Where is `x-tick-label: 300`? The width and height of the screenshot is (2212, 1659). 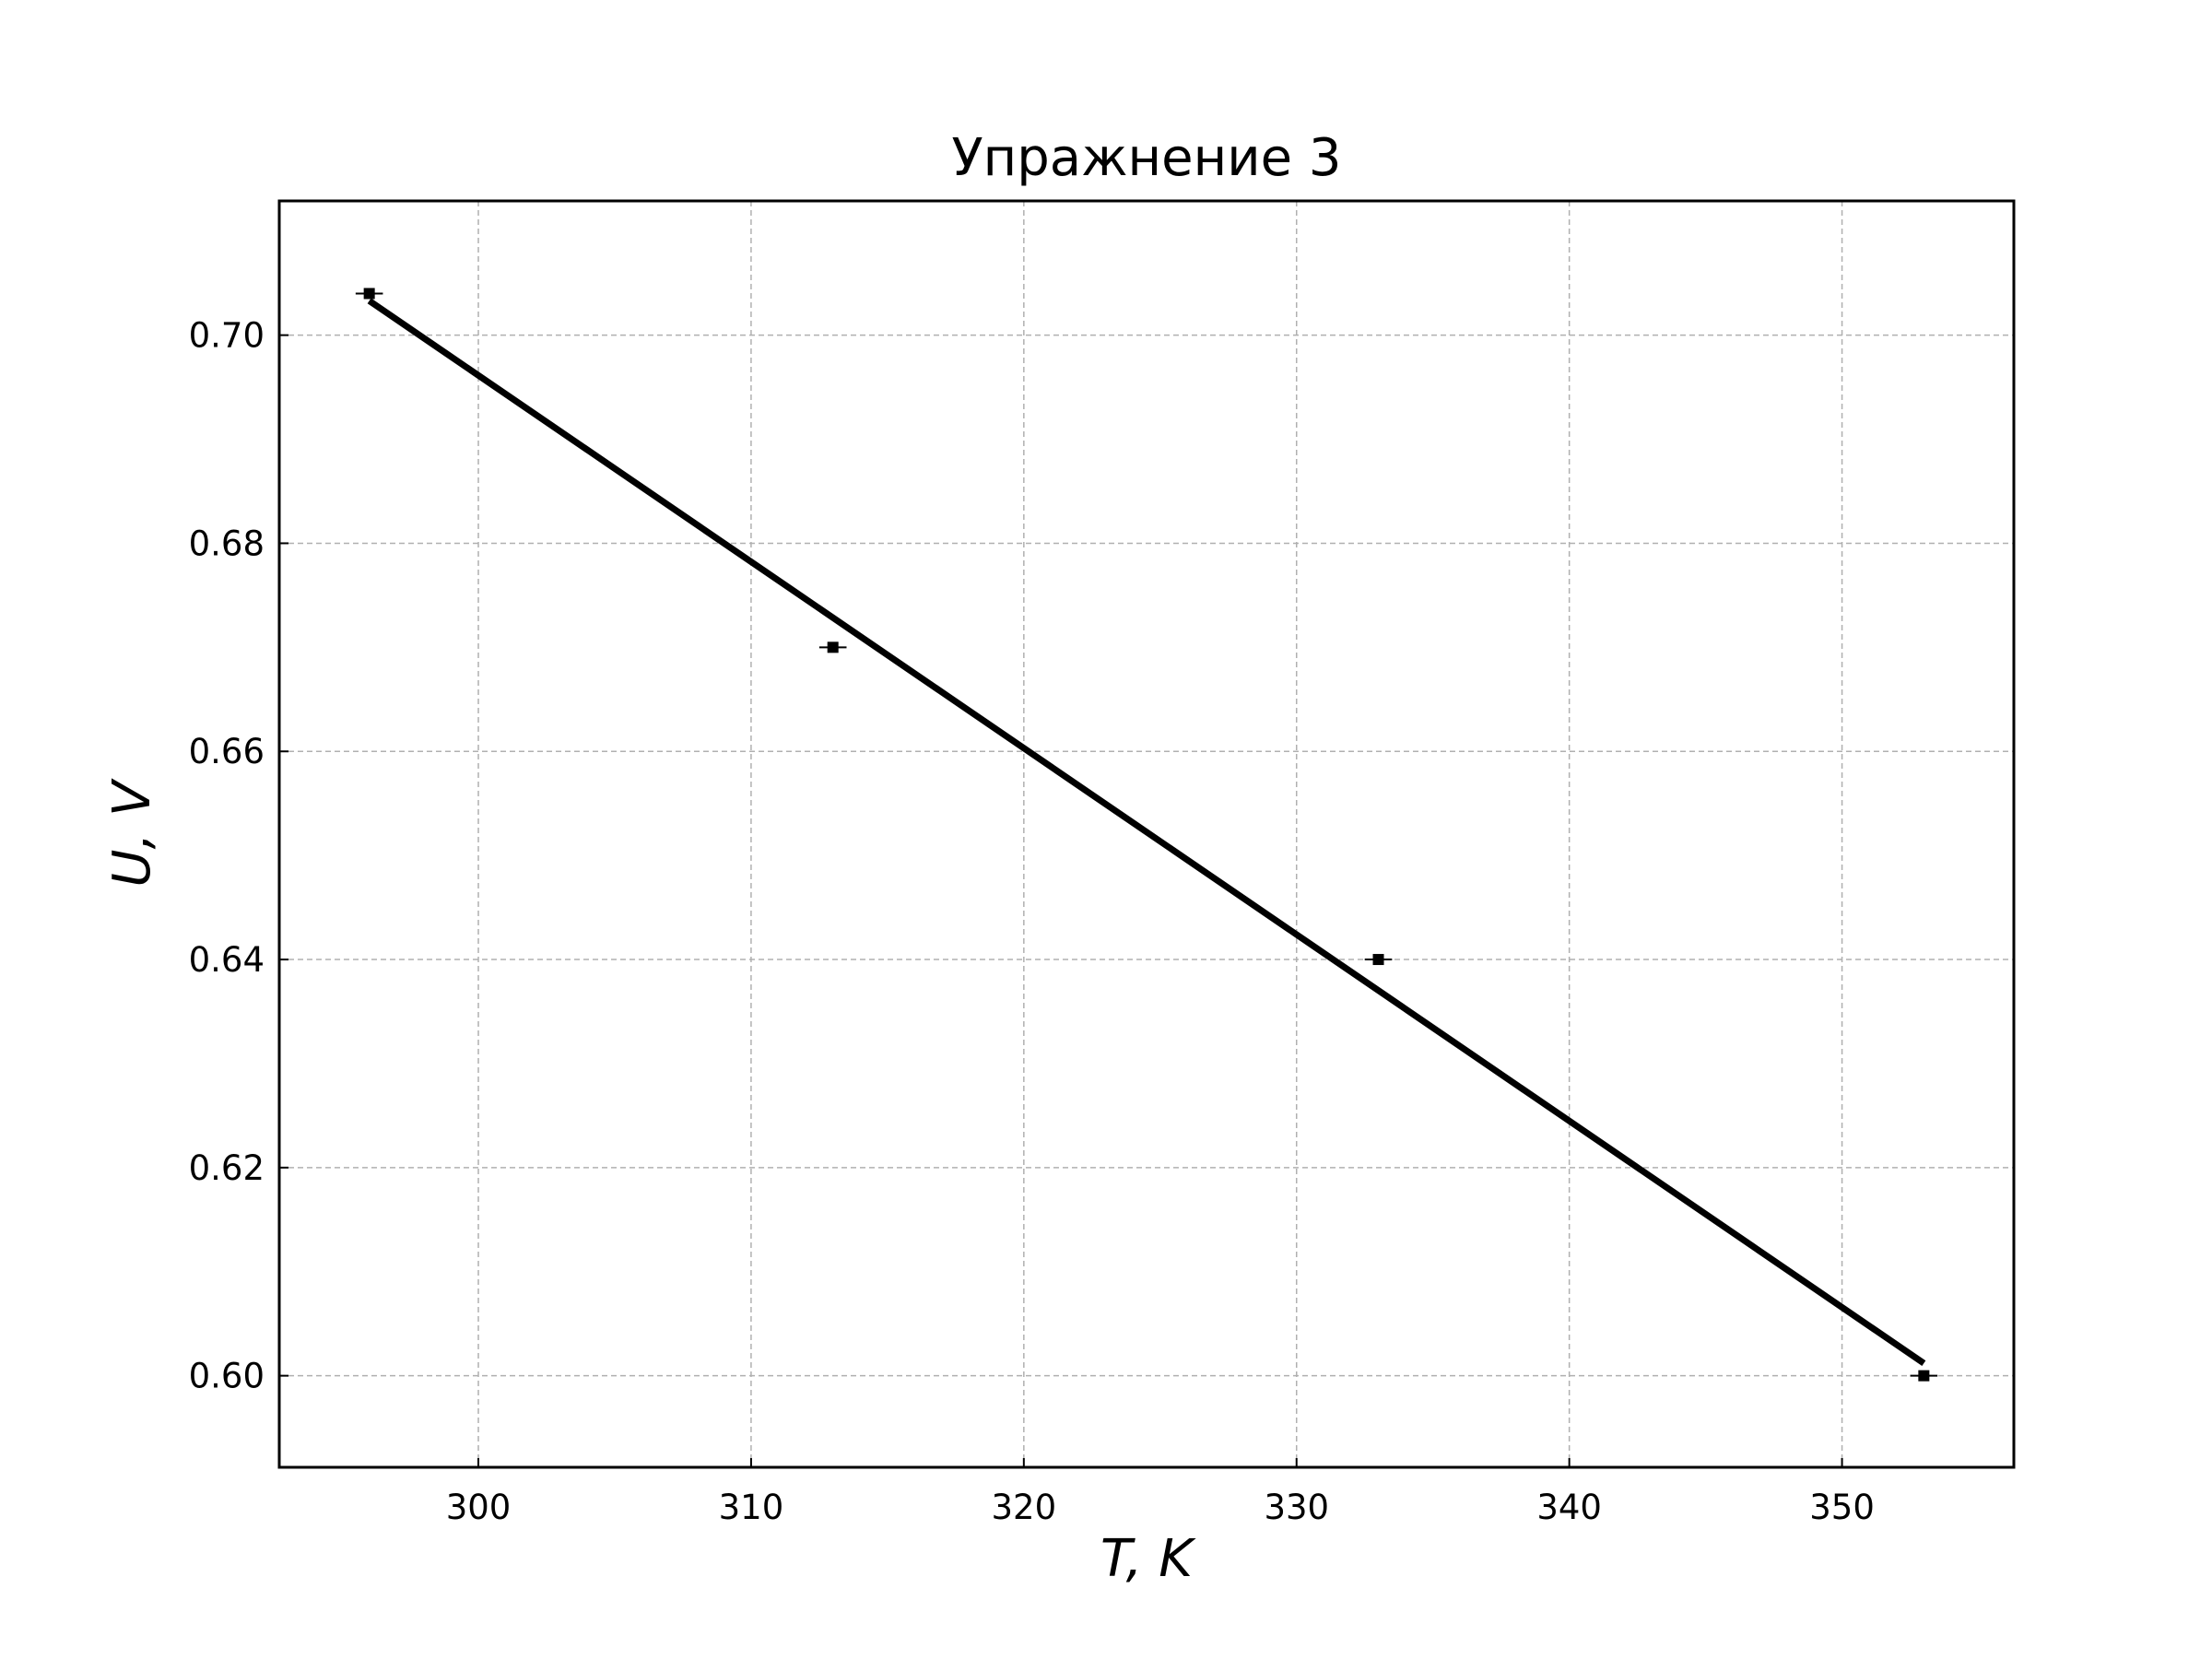 x-tick-label: 300 is located at coordinates (479, 1507).